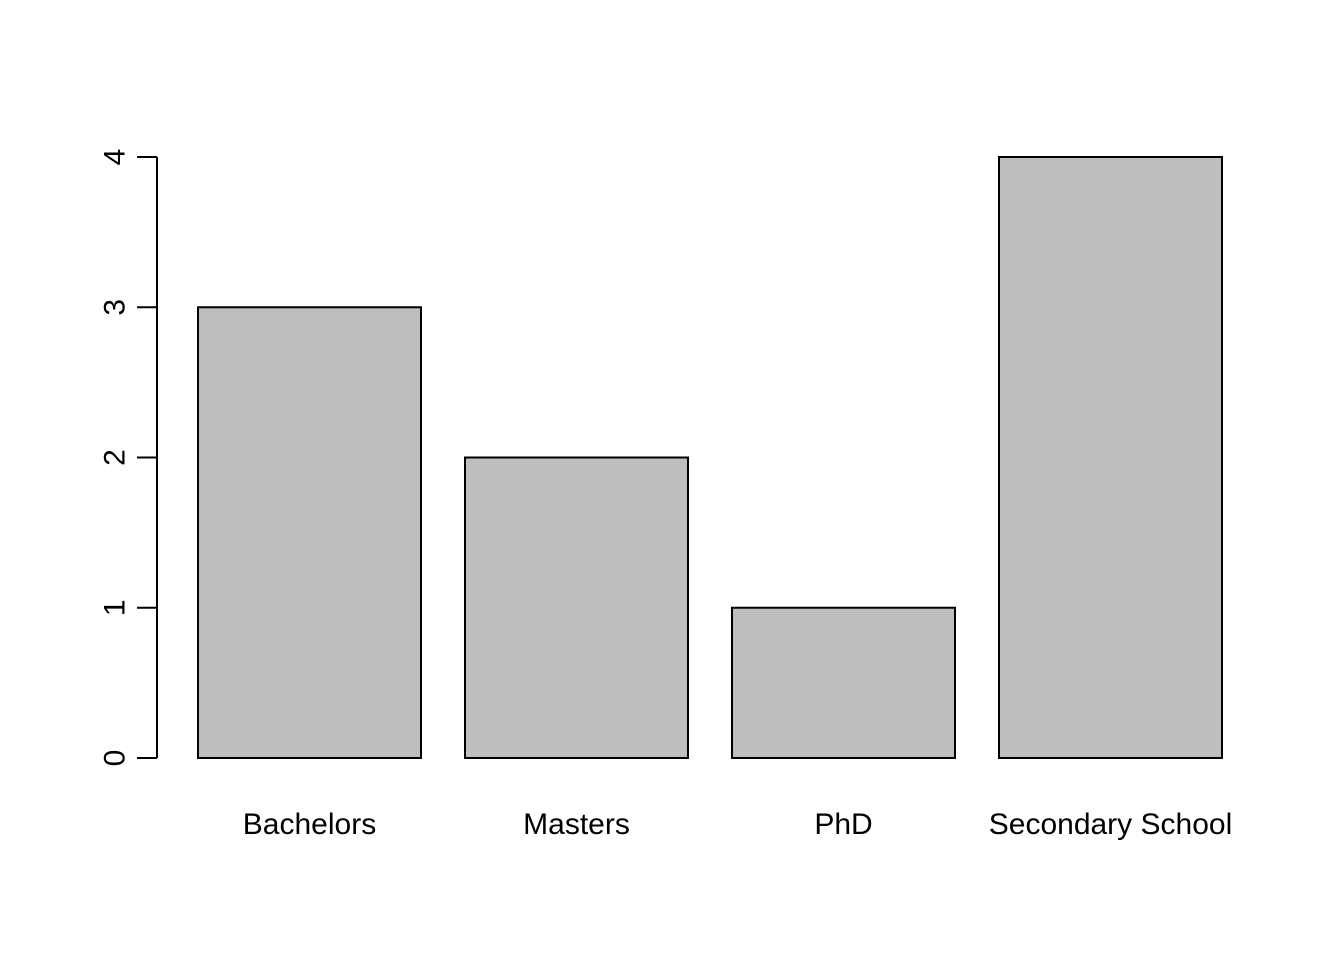  I want to click on x-tick-label: Bachelors, so click(309, 824).